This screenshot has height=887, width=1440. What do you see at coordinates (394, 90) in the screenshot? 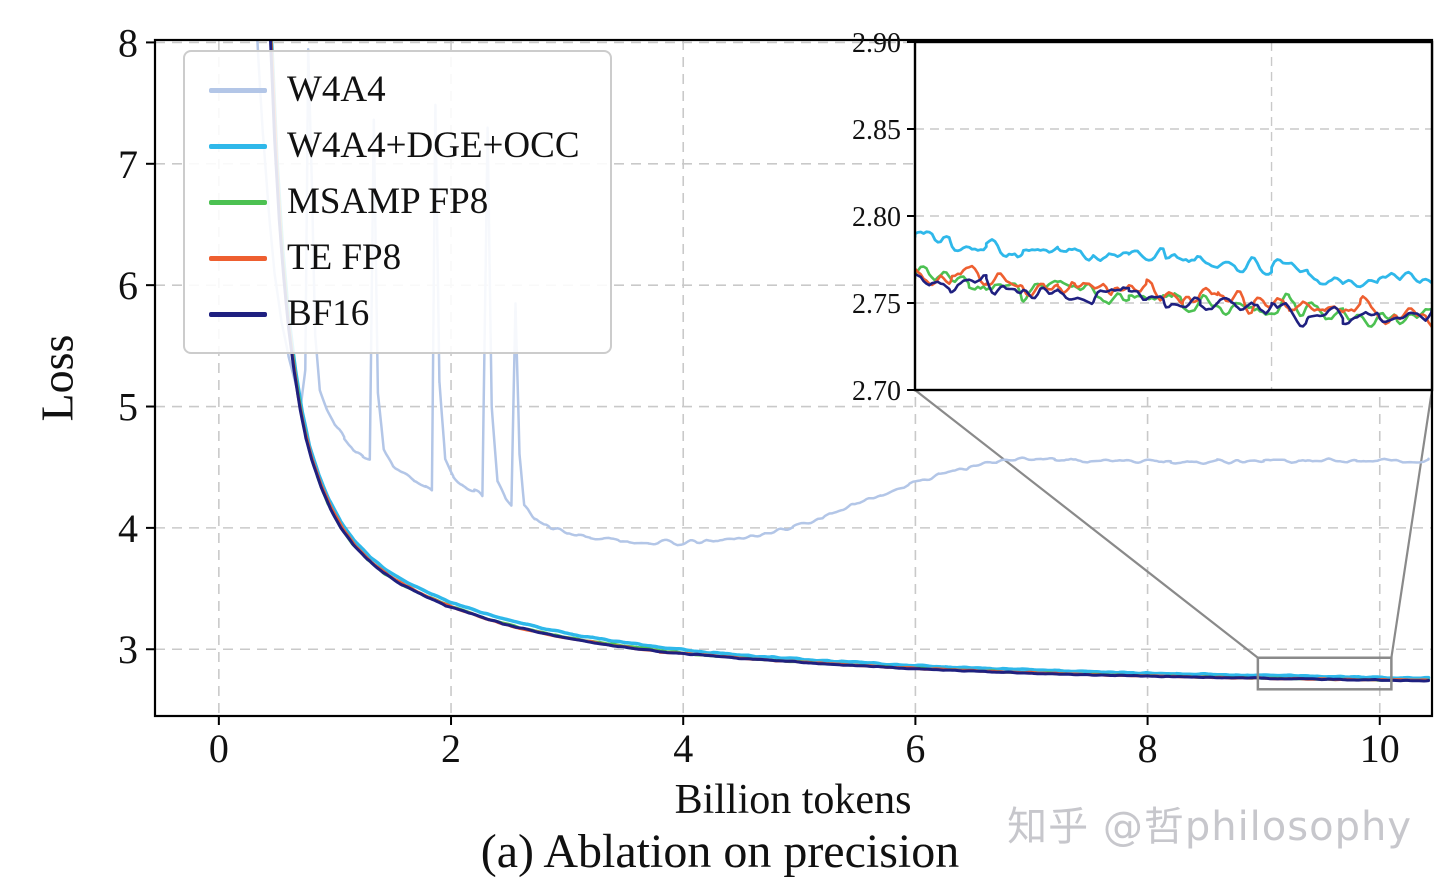
I see `legend-item: W4A4` at bounding box center [394, 90].